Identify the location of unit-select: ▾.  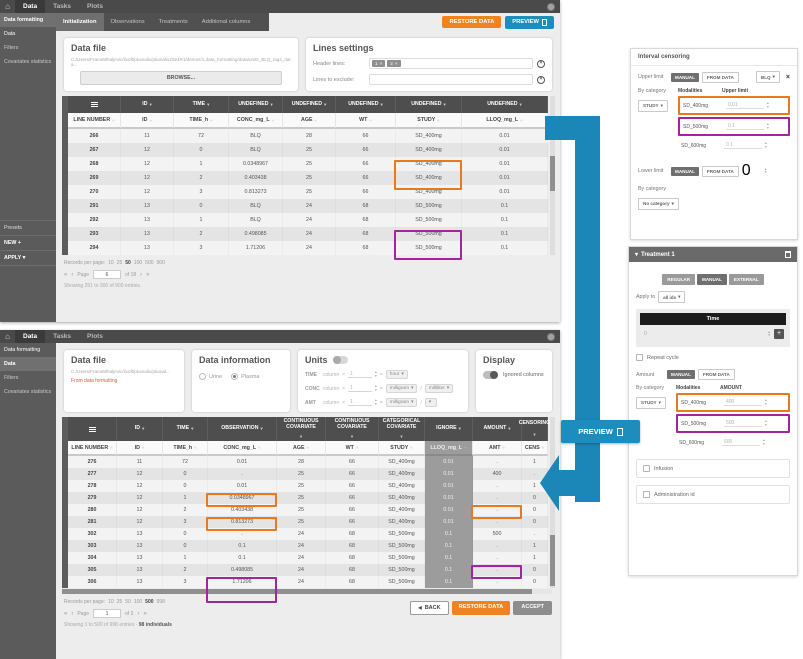
(430, 402).